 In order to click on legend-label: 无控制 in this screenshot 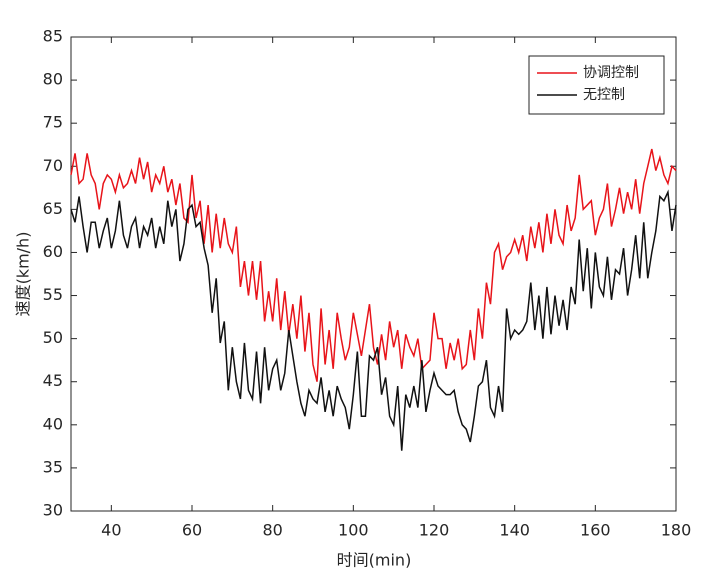, I will do `click(604, 95)`.